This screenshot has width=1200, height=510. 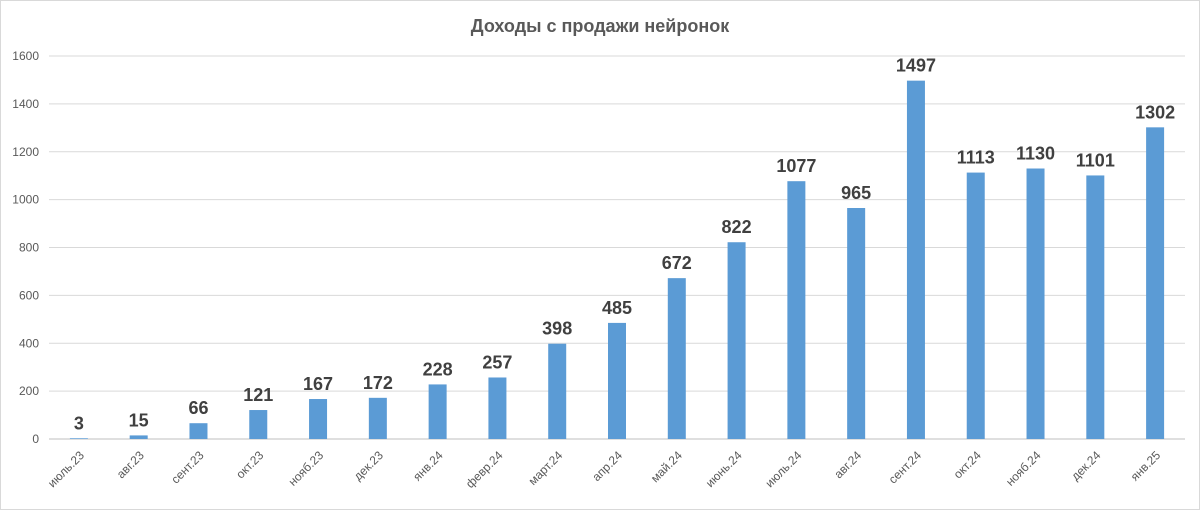 I want to click on chart-title: Доходы с продажи нейронок, so click(x=600, y=26).